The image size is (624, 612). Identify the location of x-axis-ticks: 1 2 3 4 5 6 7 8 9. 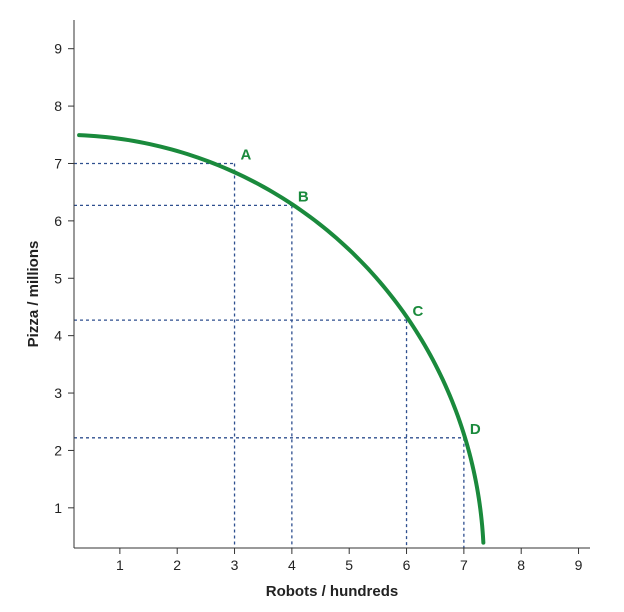
(349, 560).